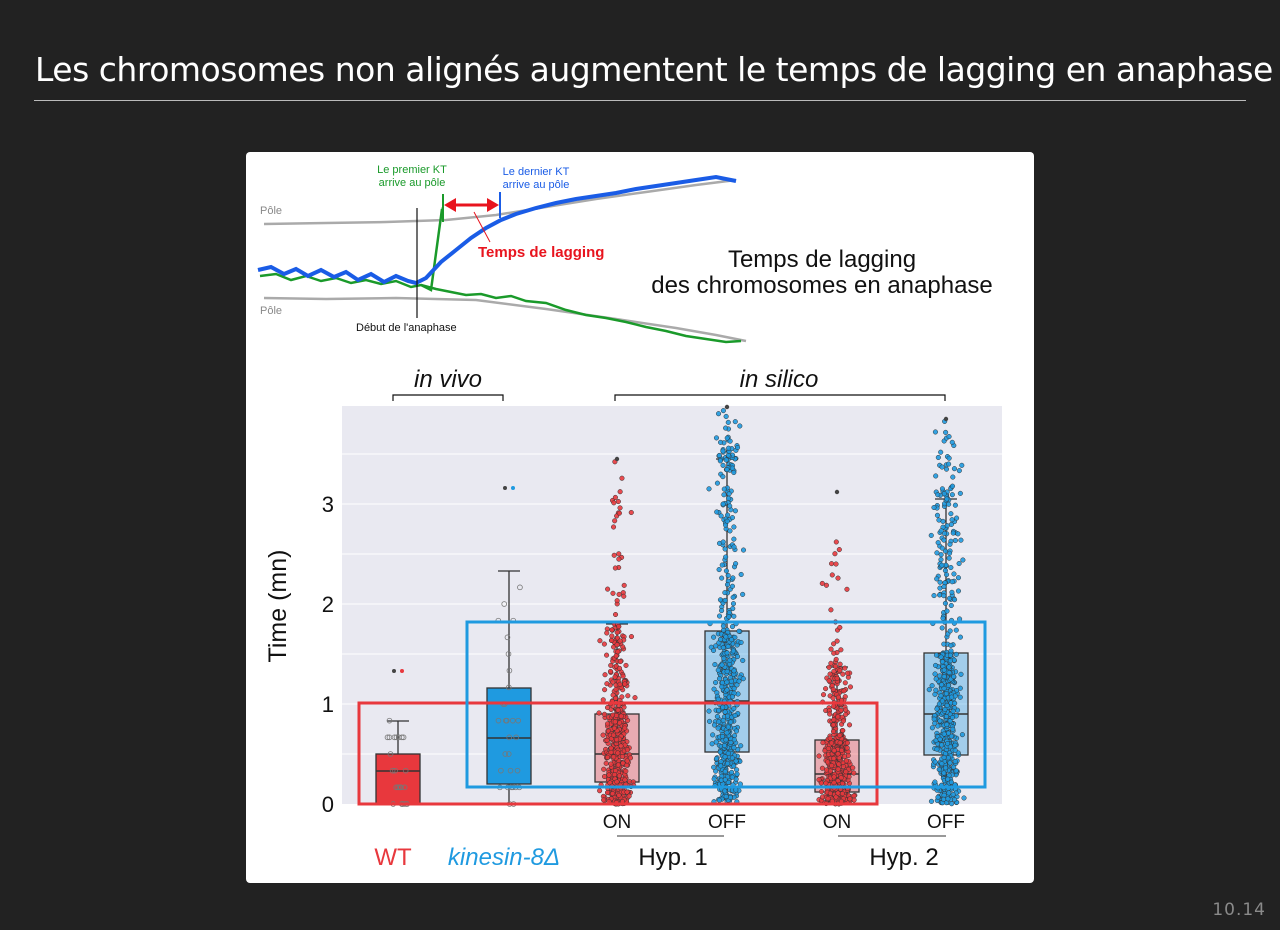 The image size is (1280, 930). Describe the element at coordinates (541, 252) in the screenshot. I see `lagging-label: Temps de lagging` at that location.